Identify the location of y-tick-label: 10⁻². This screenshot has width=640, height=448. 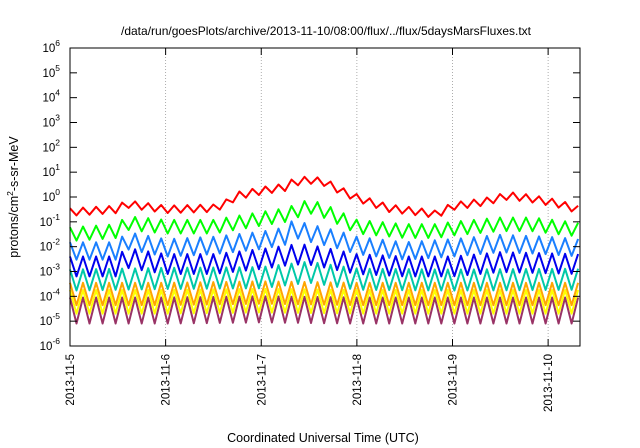
(50, 245).